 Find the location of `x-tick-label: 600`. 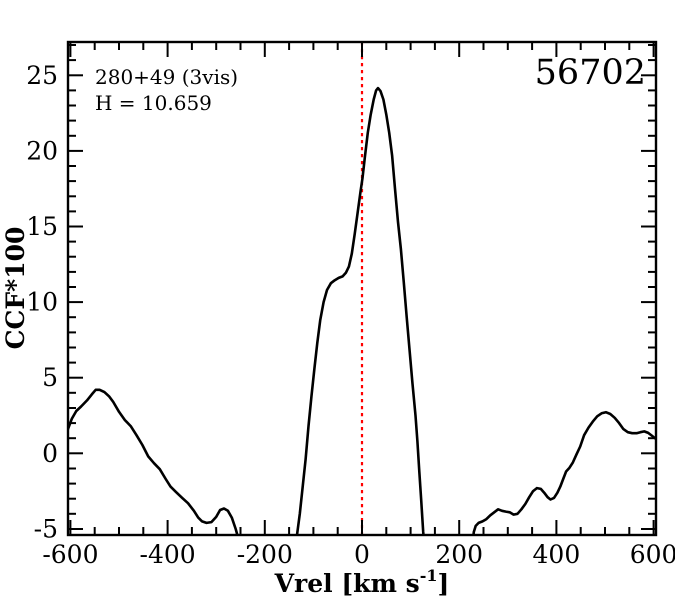

x-tick-label: 600 is located at coordinates (652, 554).